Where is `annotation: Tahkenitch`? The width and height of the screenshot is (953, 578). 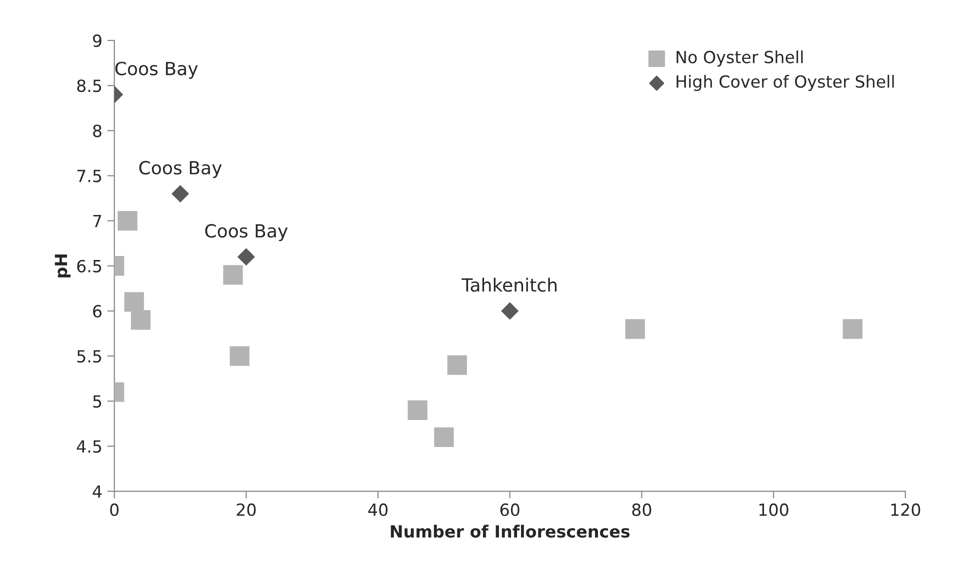 annotation: Tahkenitch is located at coordinates (509, 285).